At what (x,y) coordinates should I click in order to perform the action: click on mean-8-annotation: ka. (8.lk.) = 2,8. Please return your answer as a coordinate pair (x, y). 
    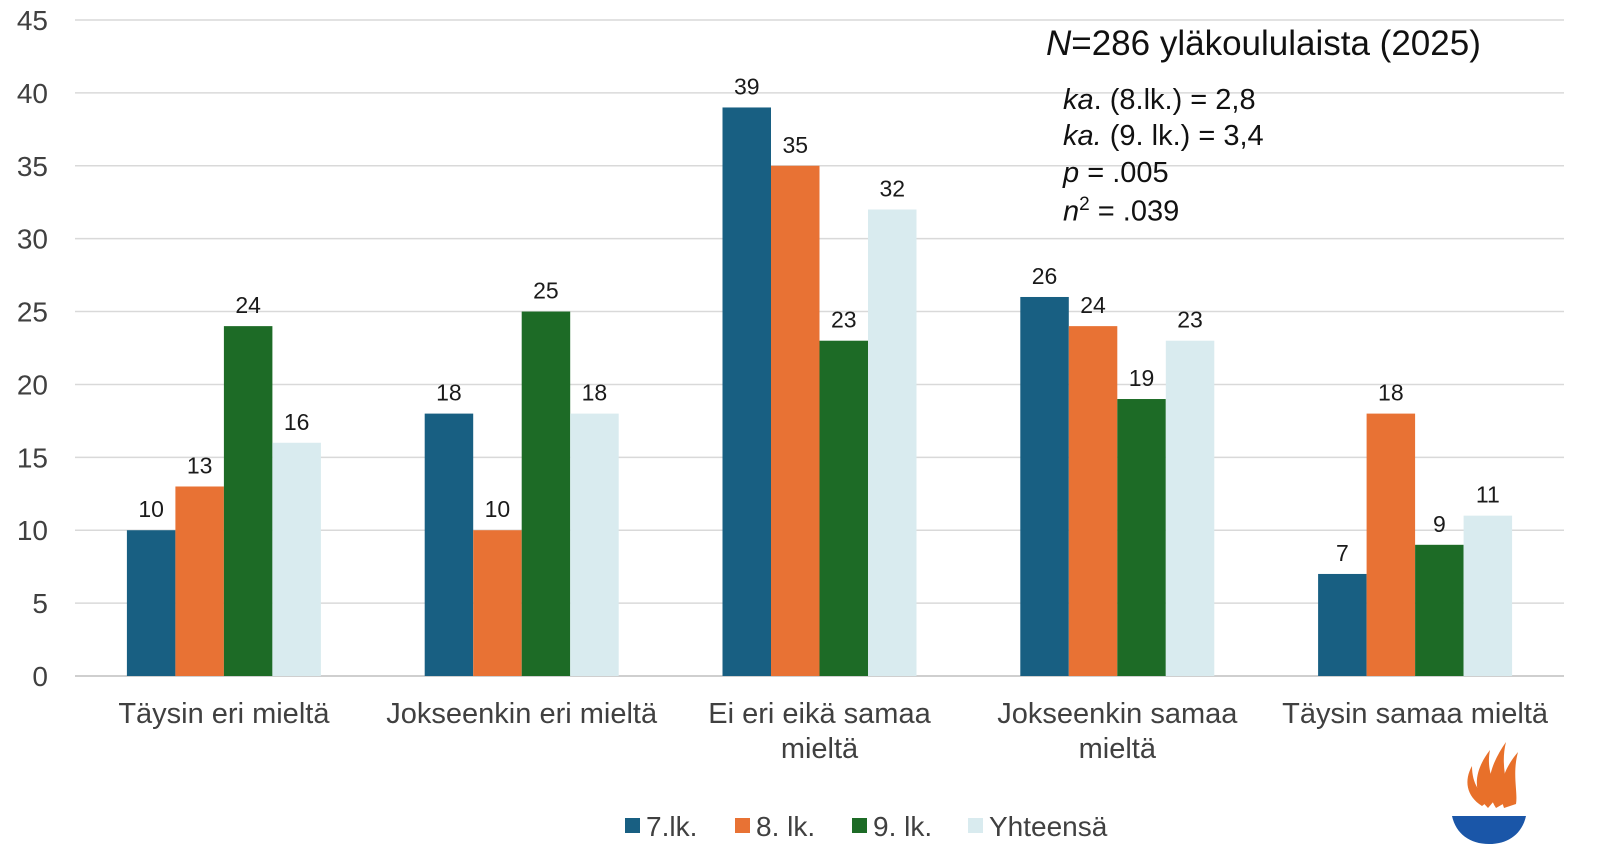
    Looking at the image, I should click on (1159, 100).